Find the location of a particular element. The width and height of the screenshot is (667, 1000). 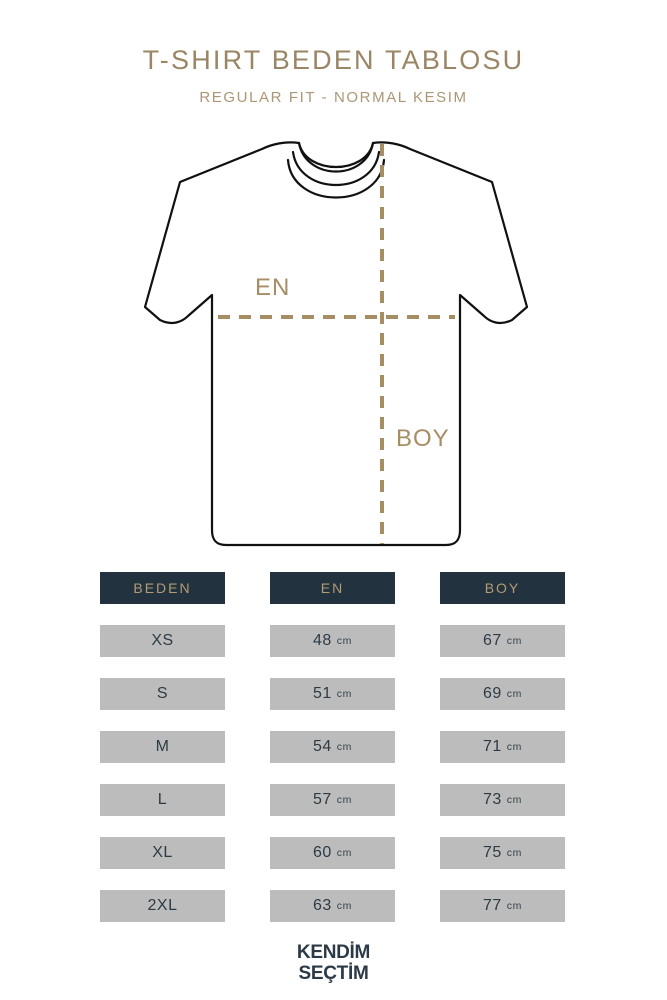

table-row: L 57 cm 73 cm is located at coordinates (333, 800).